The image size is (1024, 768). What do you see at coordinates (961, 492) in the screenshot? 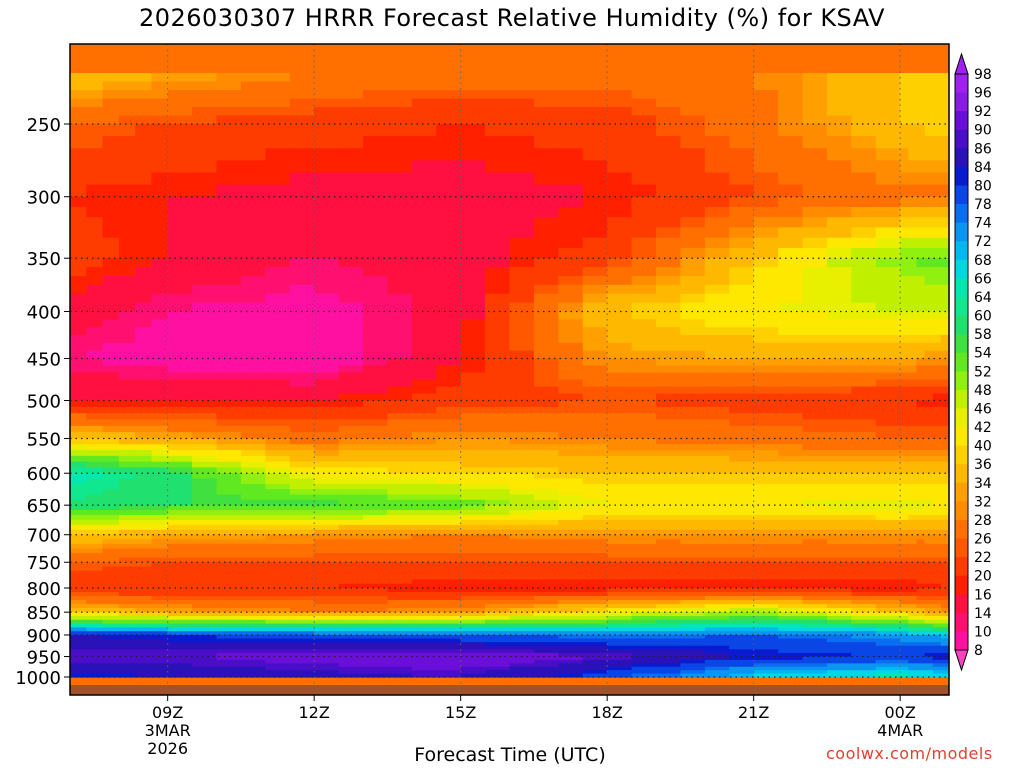
I see `colorbar-swatch` at bounding box center [961, 492].